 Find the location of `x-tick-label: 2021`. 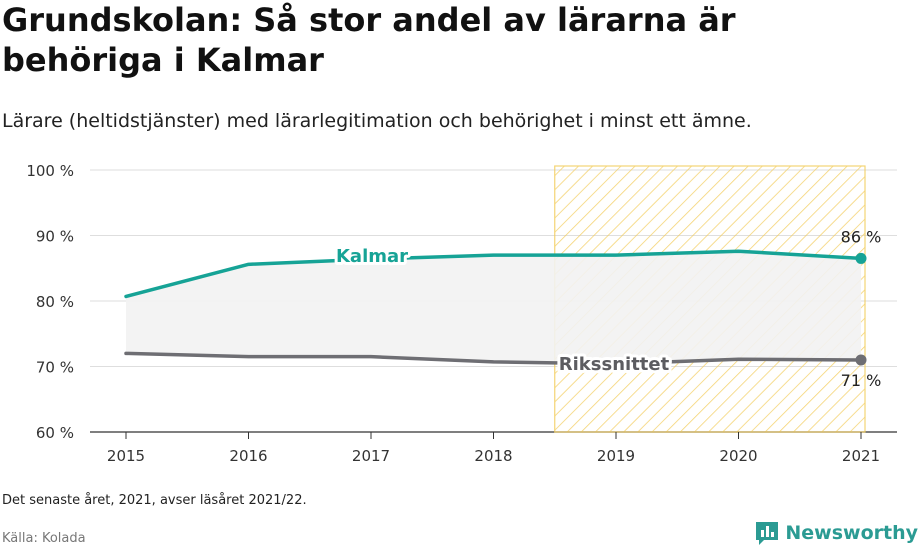

x-tick-label: 2021 is located at coordinates (861, 456).